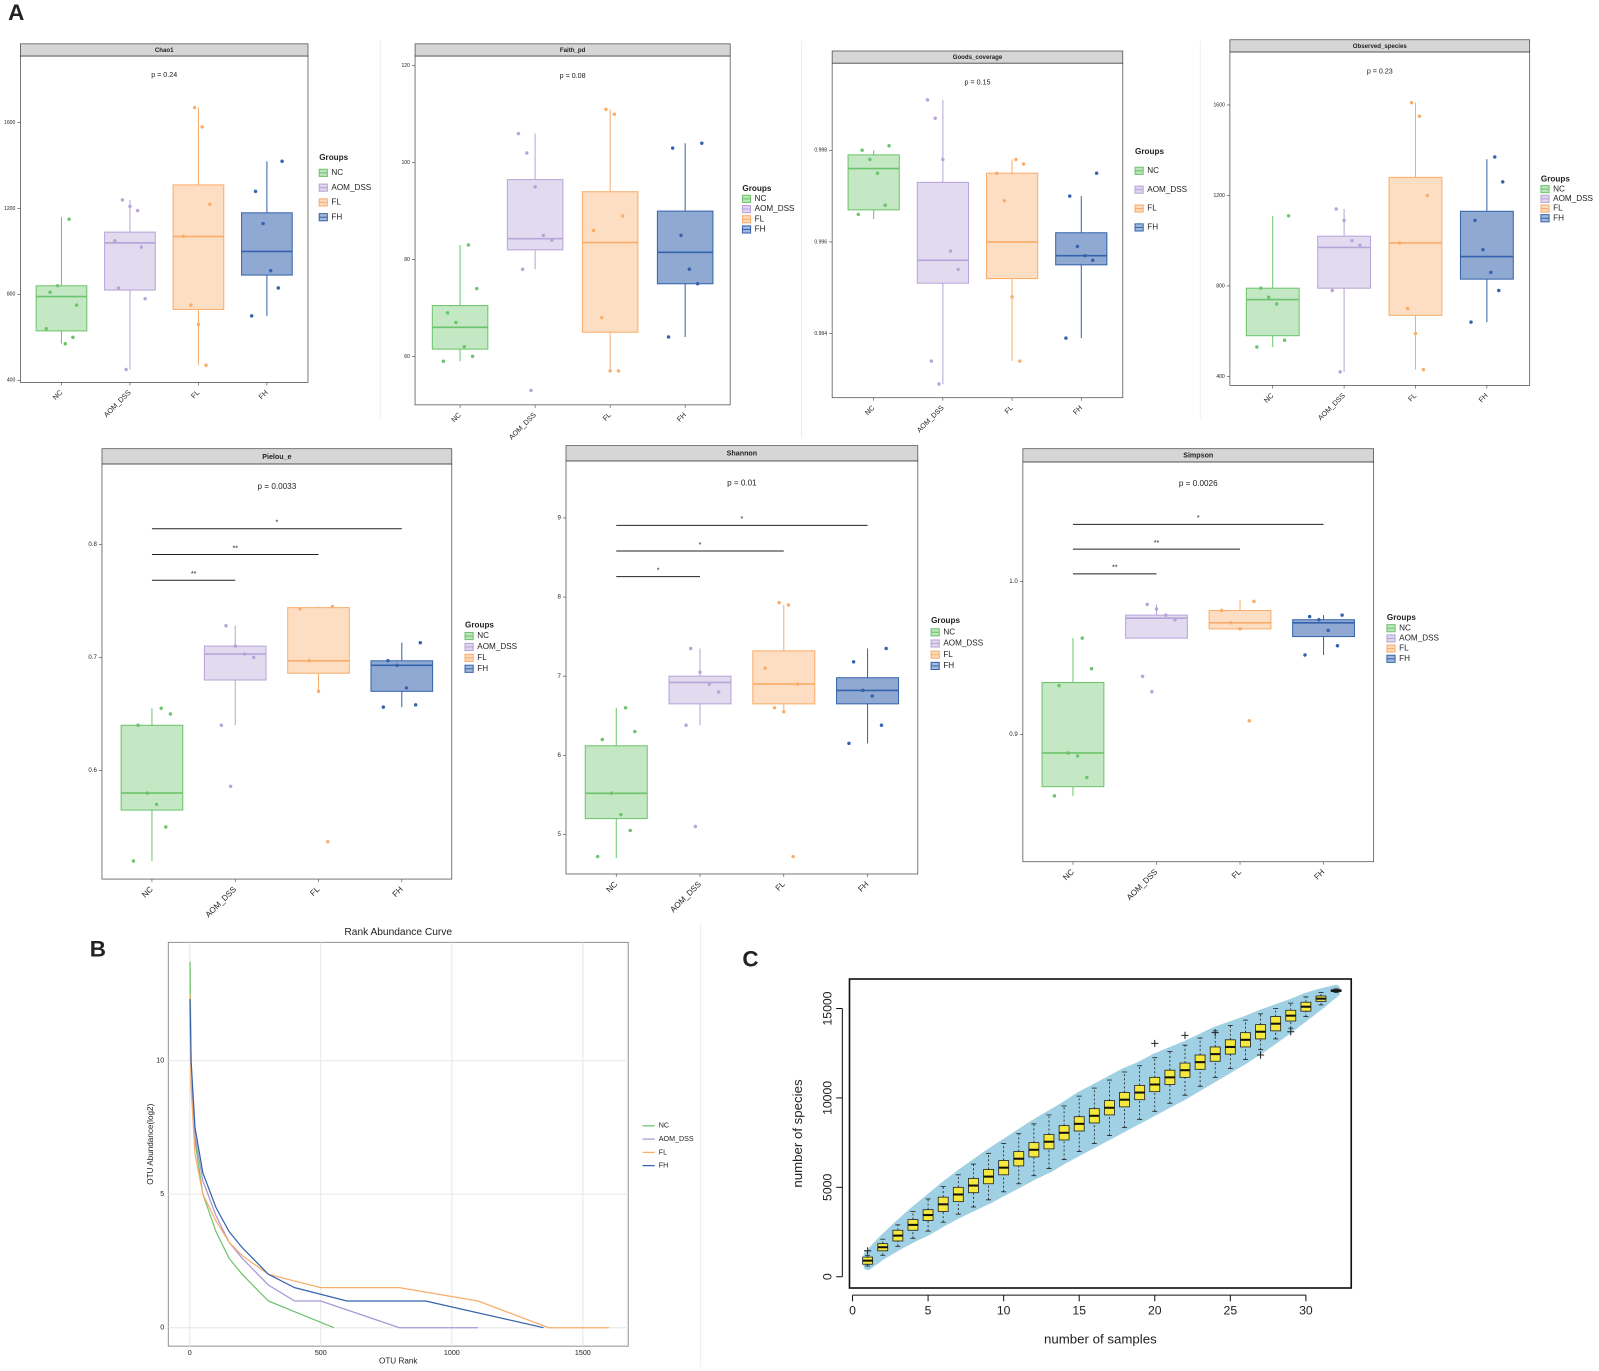 This screenshot has width=1599, height=1371. Describe the element at coordinates (573, 76) in the screenshot. I see `p-value: p = 0.08` at that location.